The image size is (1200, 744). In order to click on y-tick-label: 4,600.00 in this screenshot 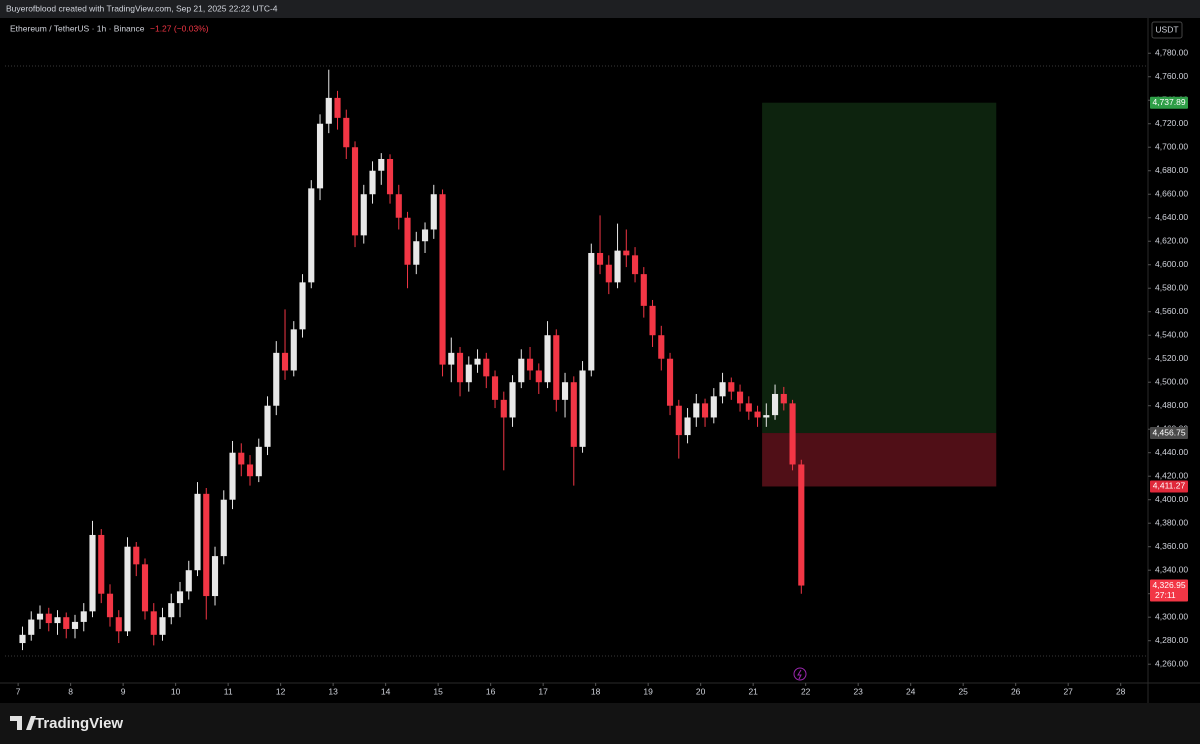, I will do `click(1171, 264)`.